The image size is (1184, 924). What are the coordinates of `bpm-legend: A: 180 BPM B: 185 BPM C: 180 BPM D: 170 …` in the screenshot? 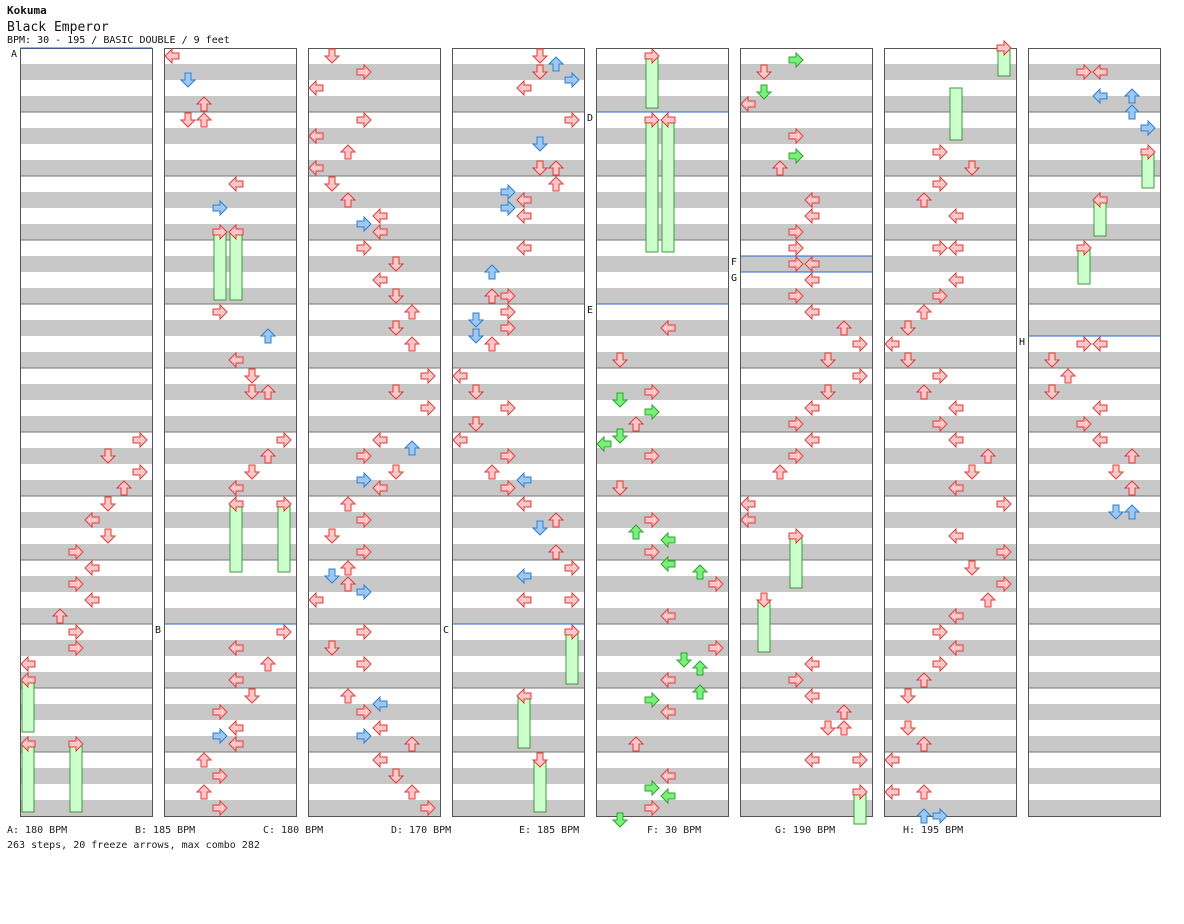 It's located at (592, 832).